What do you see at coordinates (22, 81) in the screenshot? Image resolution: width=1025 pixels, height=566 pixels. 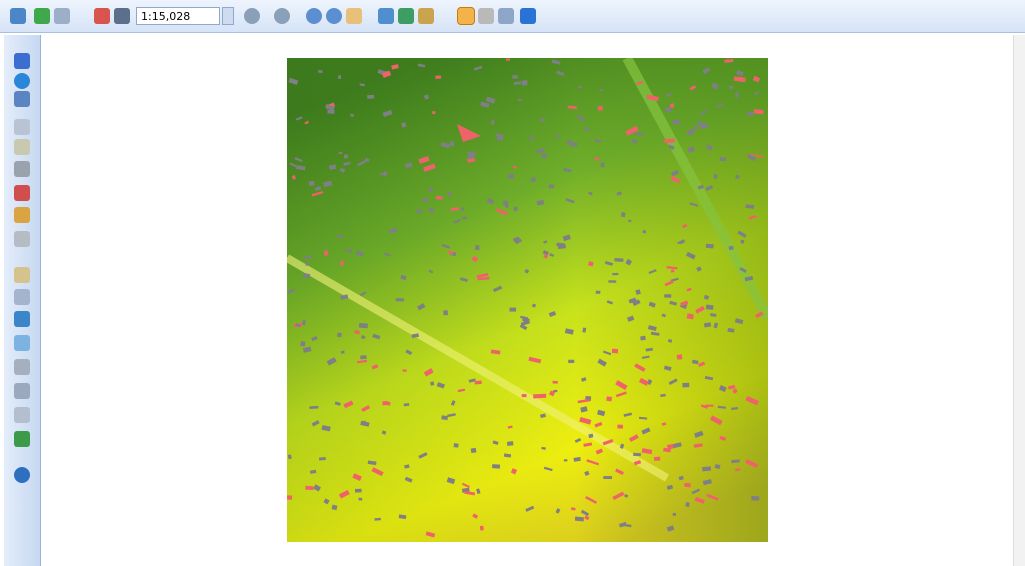 I see `identify-tool` at bounding box center [22, 81].